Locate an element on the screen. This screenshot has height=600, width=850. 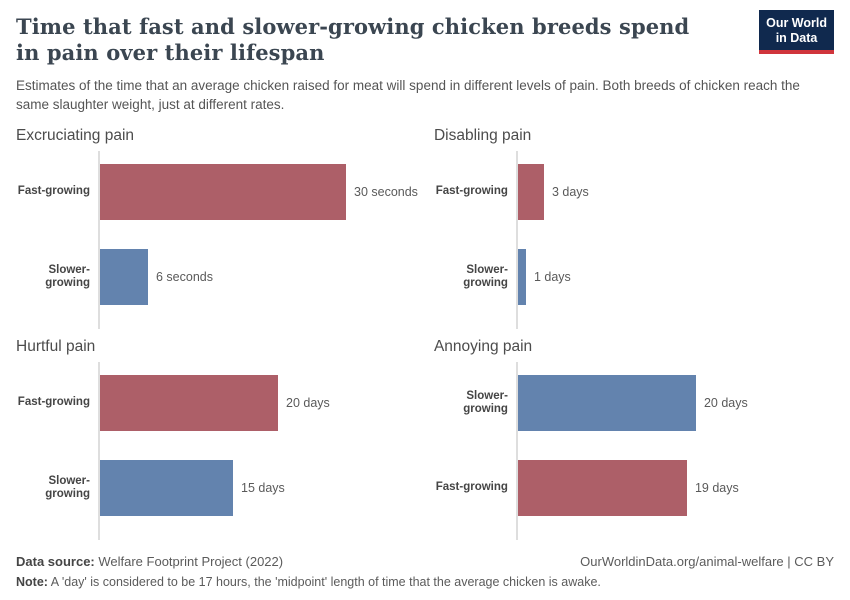
panel-title: Disabling pain is located at coordinates (482, 135).